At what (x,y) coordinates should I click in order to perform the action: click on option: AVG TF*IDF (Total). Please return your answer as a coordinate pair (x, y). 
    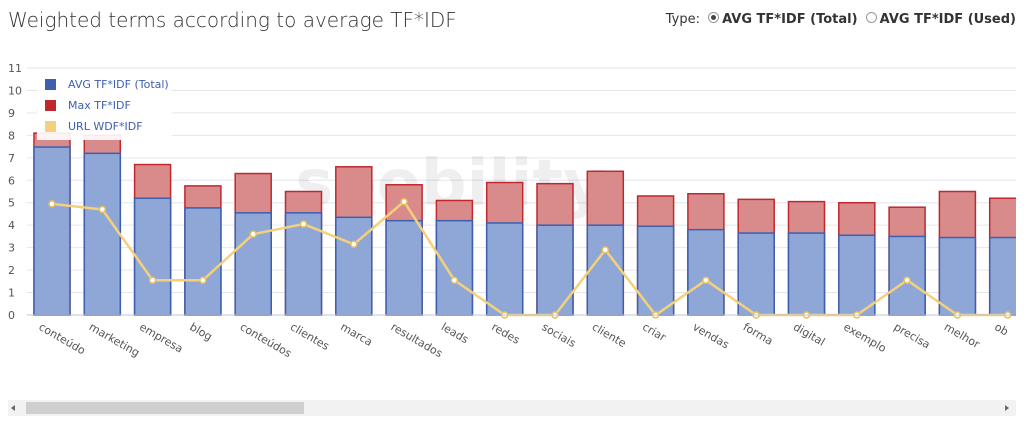
    Looking at the image, I should click on (790, 19).